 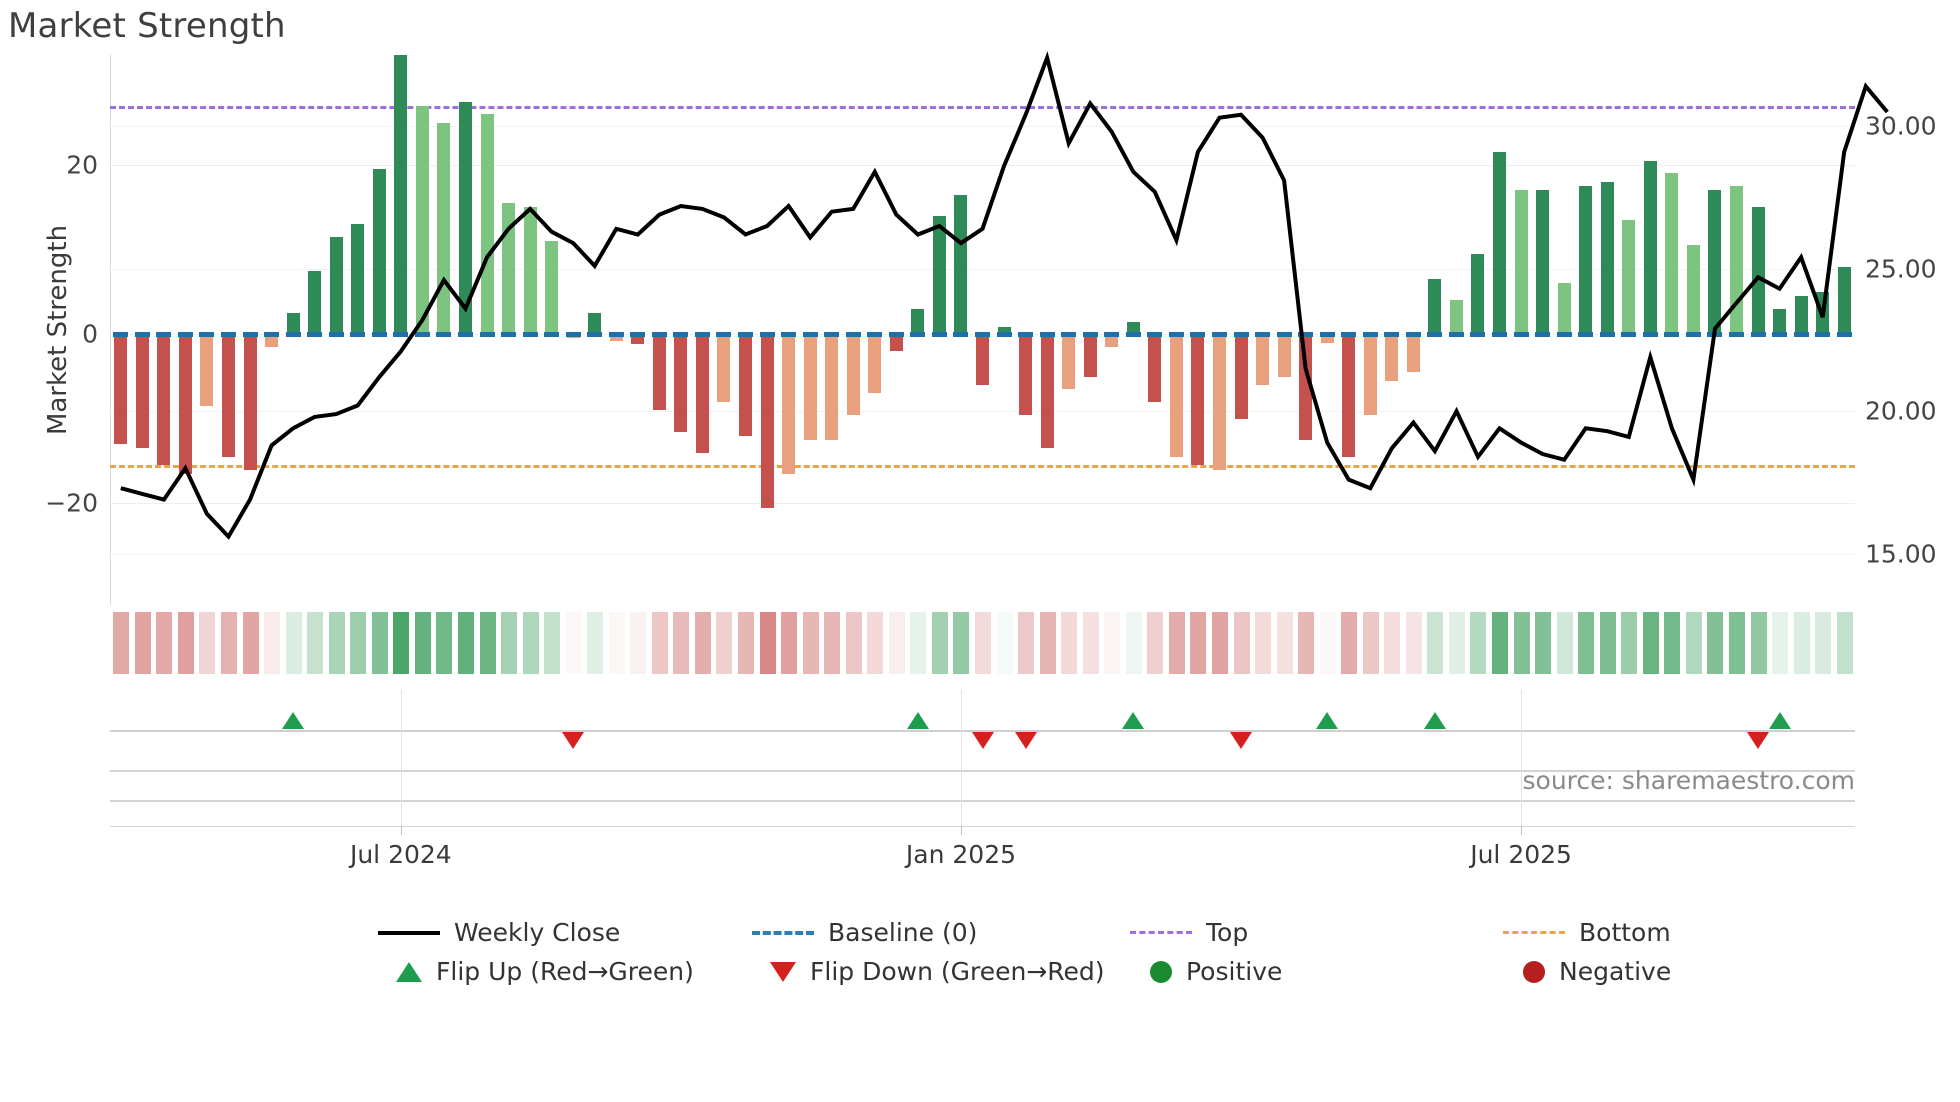 I want to click on legend-item-top: Top, so click(x=1189, y=932).